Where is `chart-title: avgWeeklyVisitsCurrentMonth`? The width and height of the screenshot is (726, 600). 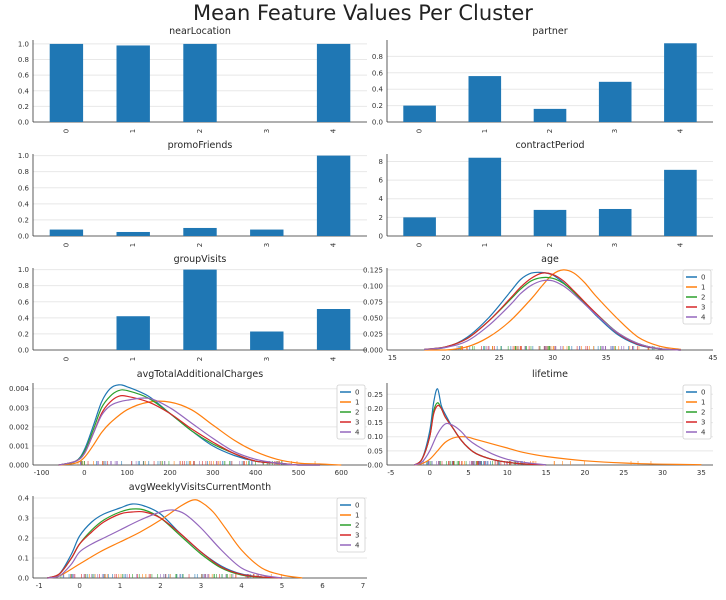 chart-title: avgWeeklyVisitsCurrentMonth is located at coordinates (200, 487).